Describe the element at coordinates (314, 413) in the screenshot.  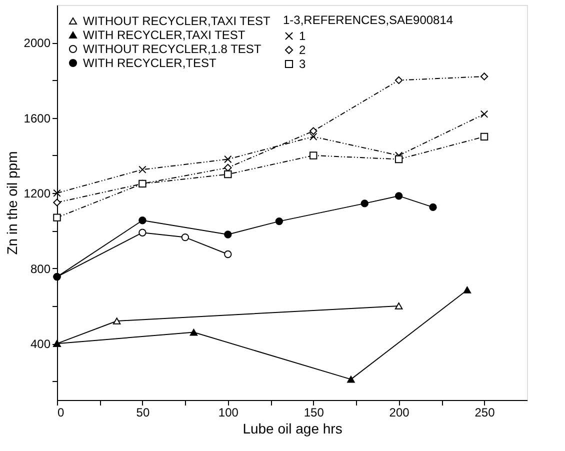
I see `x-tick-label: 150` at that location.